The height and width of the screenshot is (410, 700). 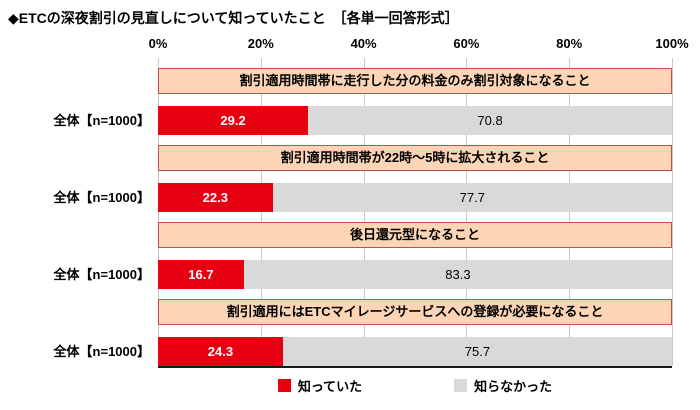 What do you see at coordinates (415, 385) in the screenshot?
I see `legend: 知っていた 知らなかった` at bounding box center [415, 385].